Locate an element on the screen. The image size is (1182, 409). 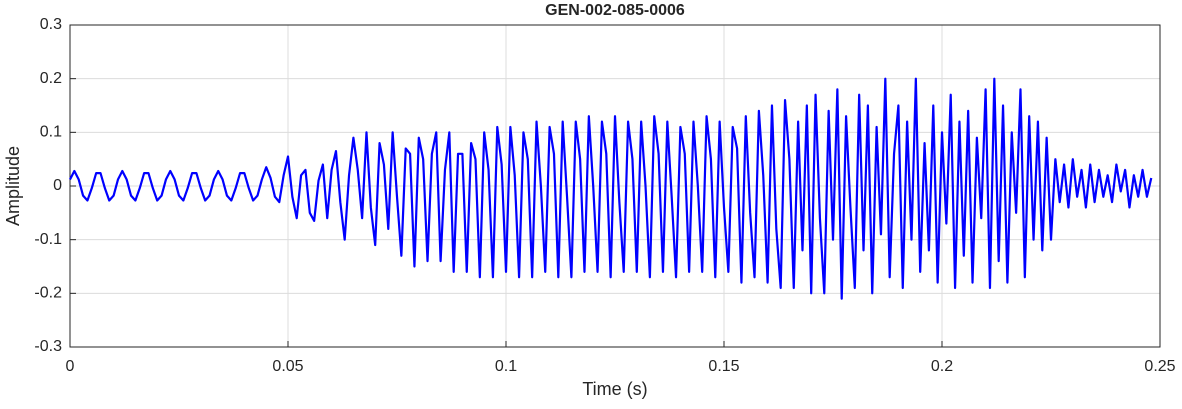
y-axis-label: Amplitude is located at coordinates (13, 186).